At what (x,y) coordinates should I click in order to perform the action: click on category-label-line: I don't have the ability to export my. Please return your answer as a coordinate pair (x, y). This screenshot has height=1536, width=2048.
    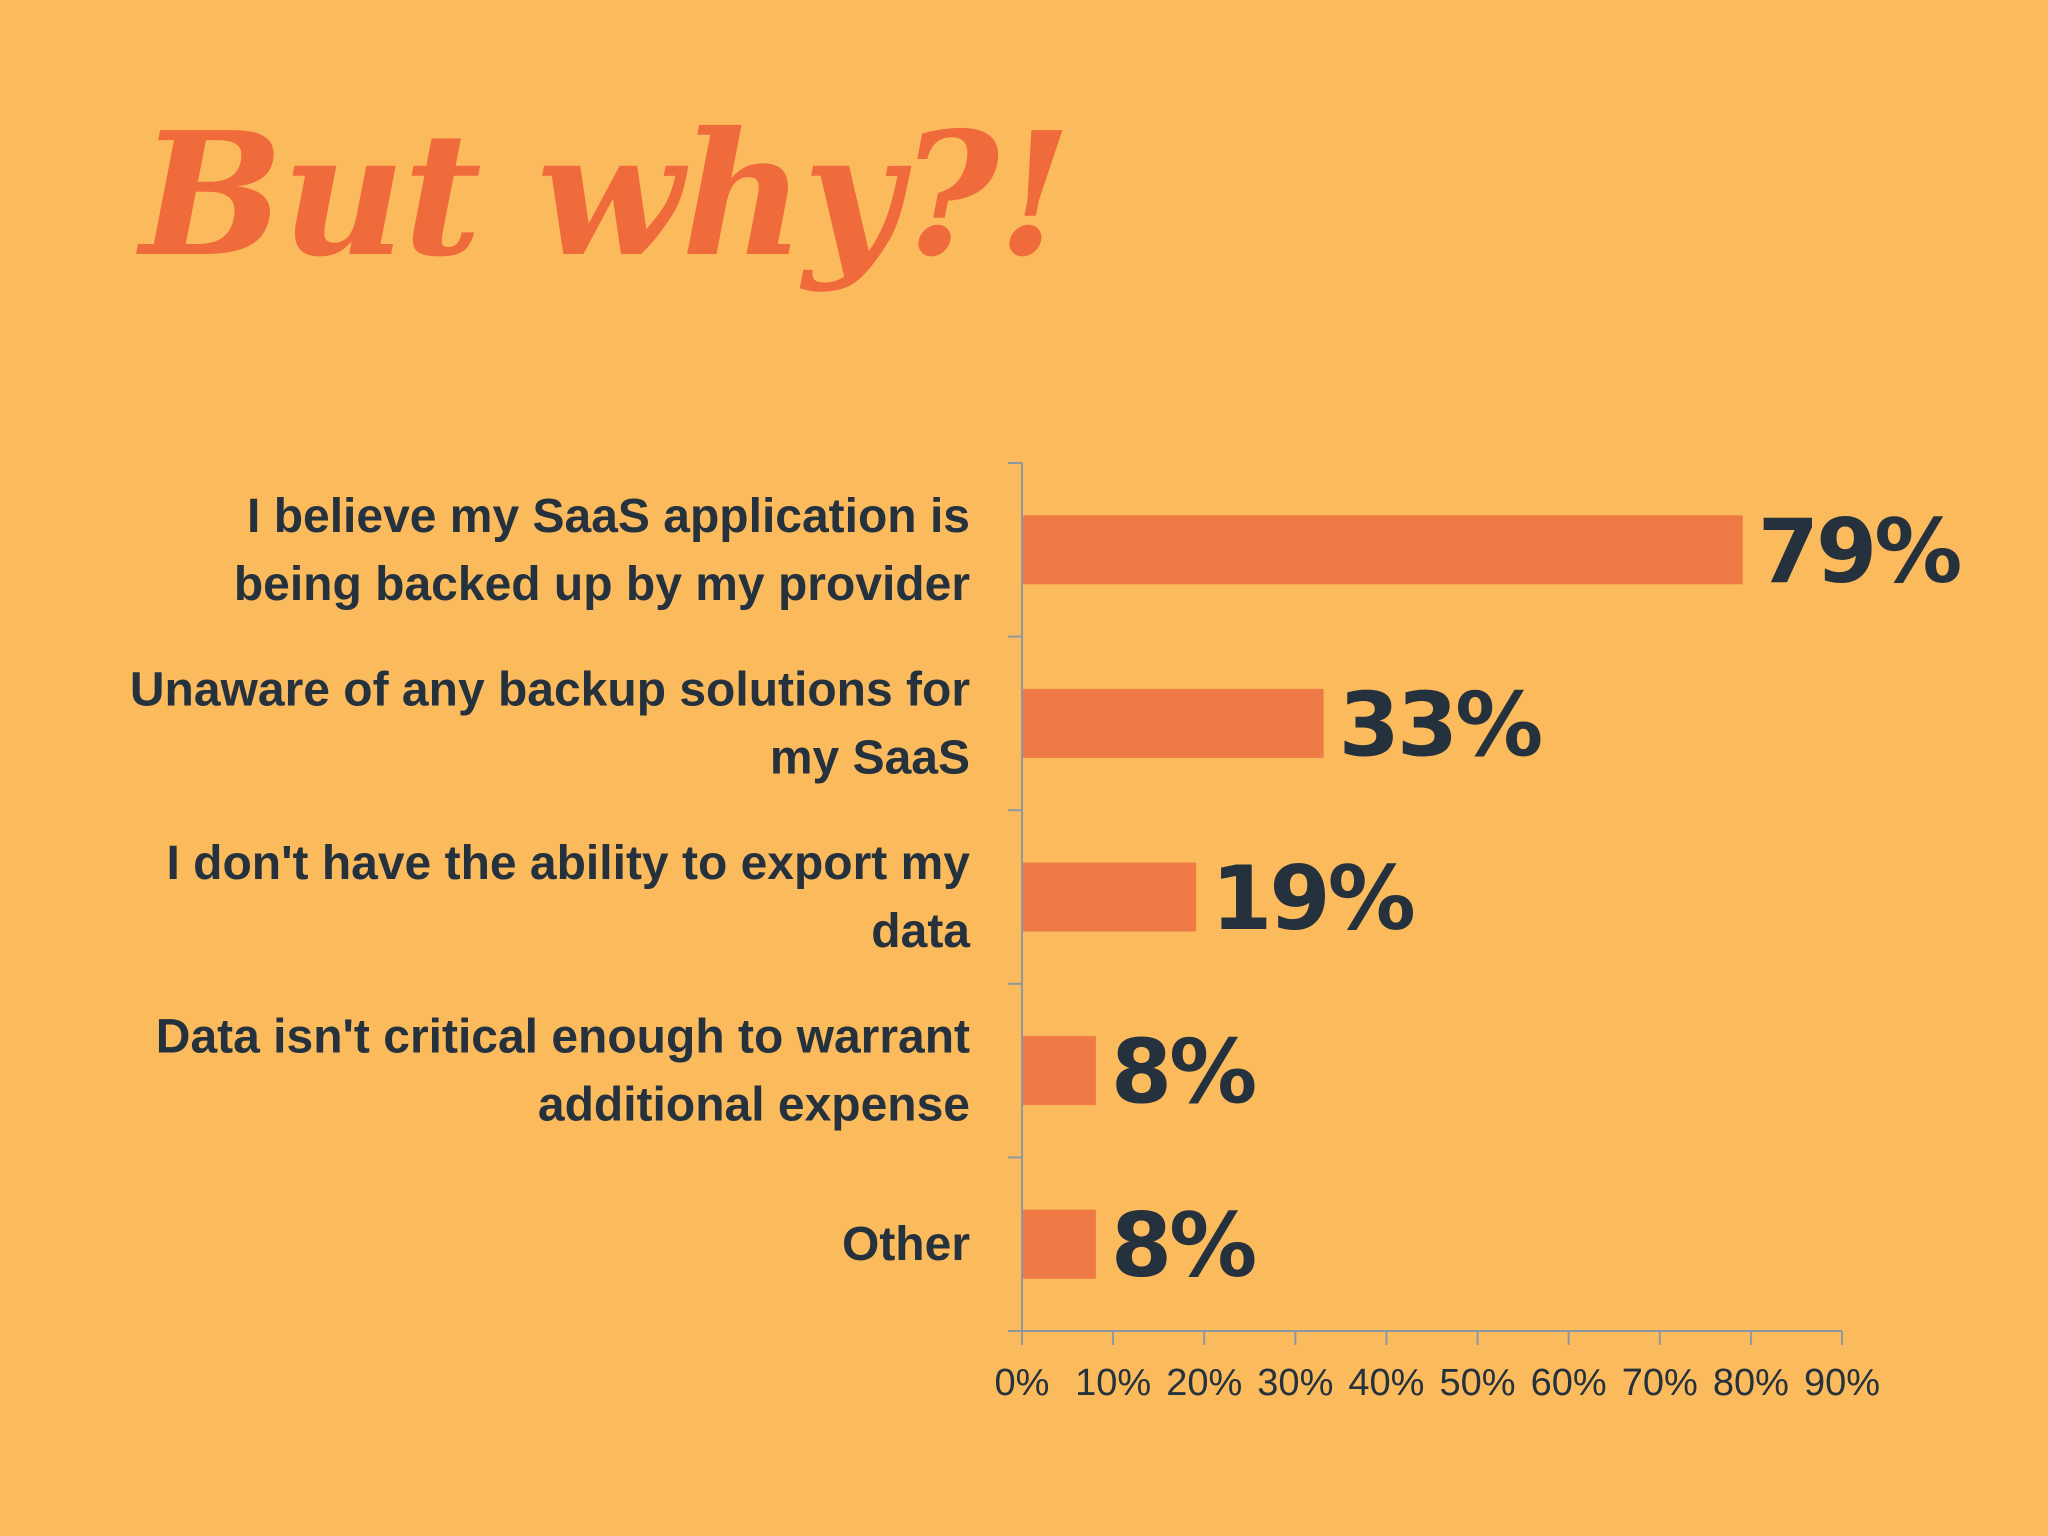
    Looking at the image, I should click on (568, 863).